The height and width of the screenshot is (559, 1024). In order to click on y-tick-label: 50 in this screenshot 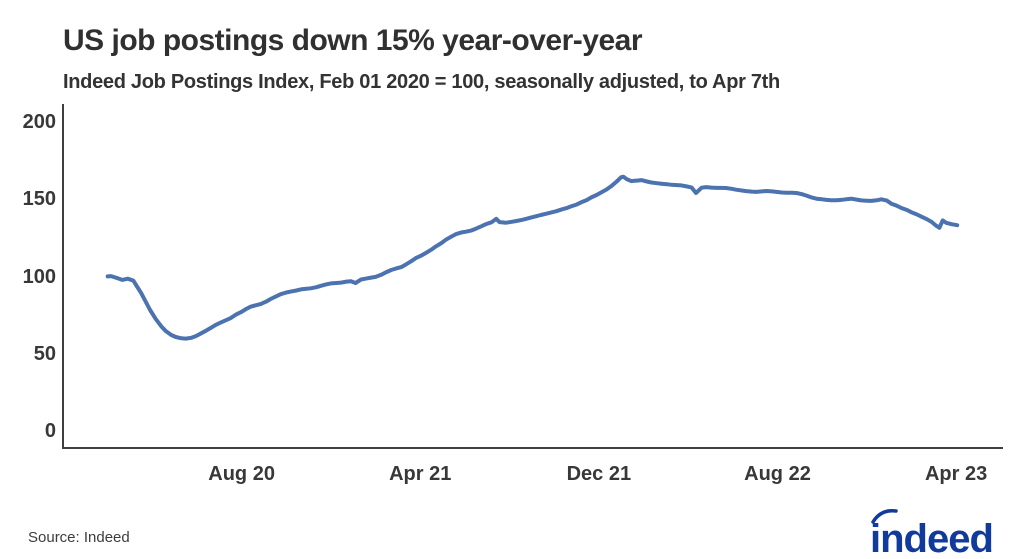, I will do `click(44, 354)`.